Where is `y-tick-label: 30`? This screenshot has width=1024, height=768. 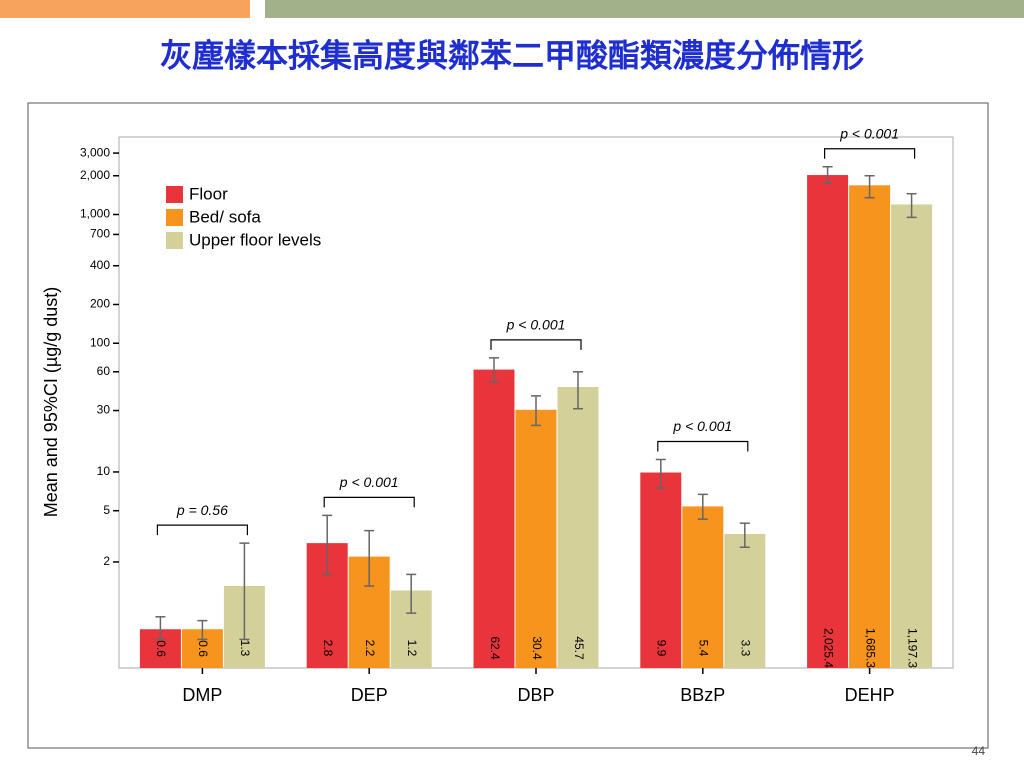 y-tick-label: 30 is located at coordinates (104, 410).